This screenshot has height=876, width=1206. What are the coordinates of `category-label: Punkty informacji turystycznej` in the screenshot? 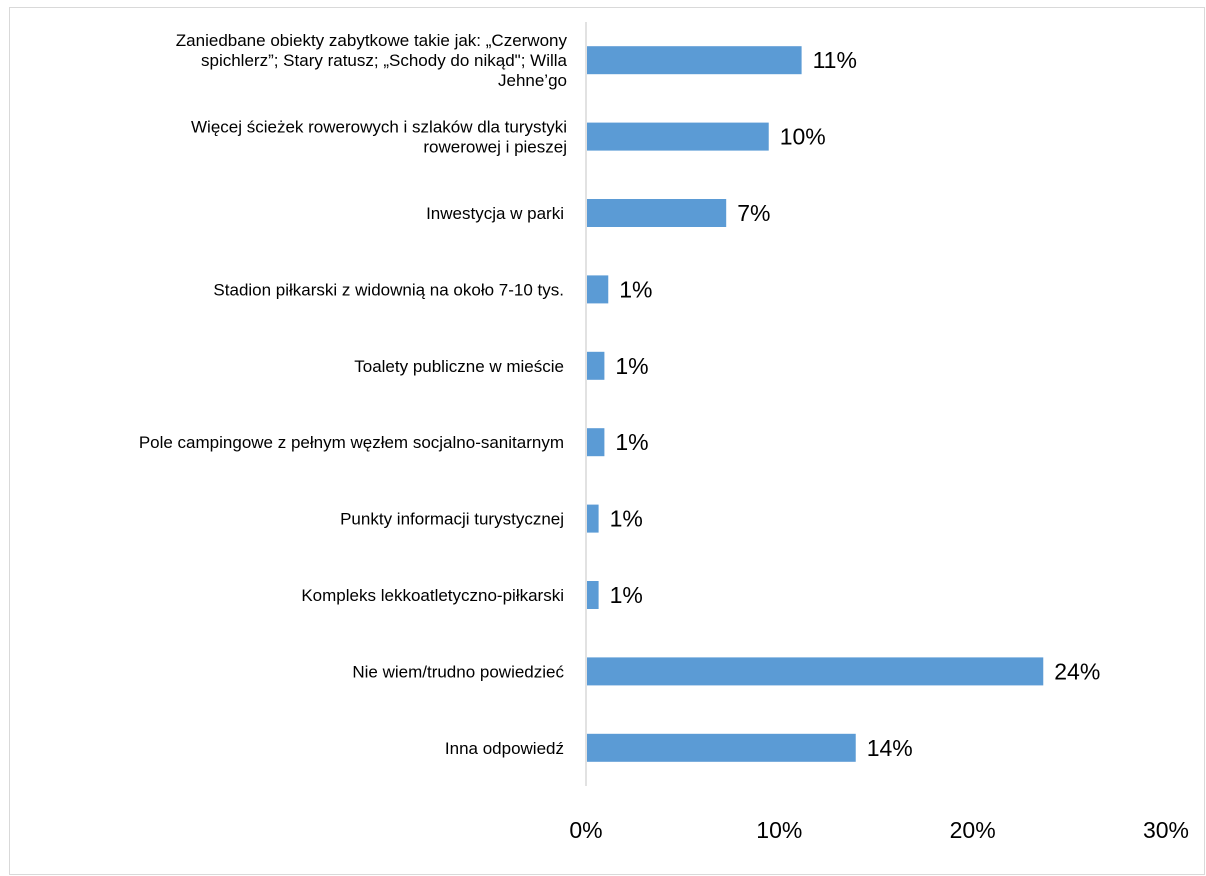 It's located at (452, 519).